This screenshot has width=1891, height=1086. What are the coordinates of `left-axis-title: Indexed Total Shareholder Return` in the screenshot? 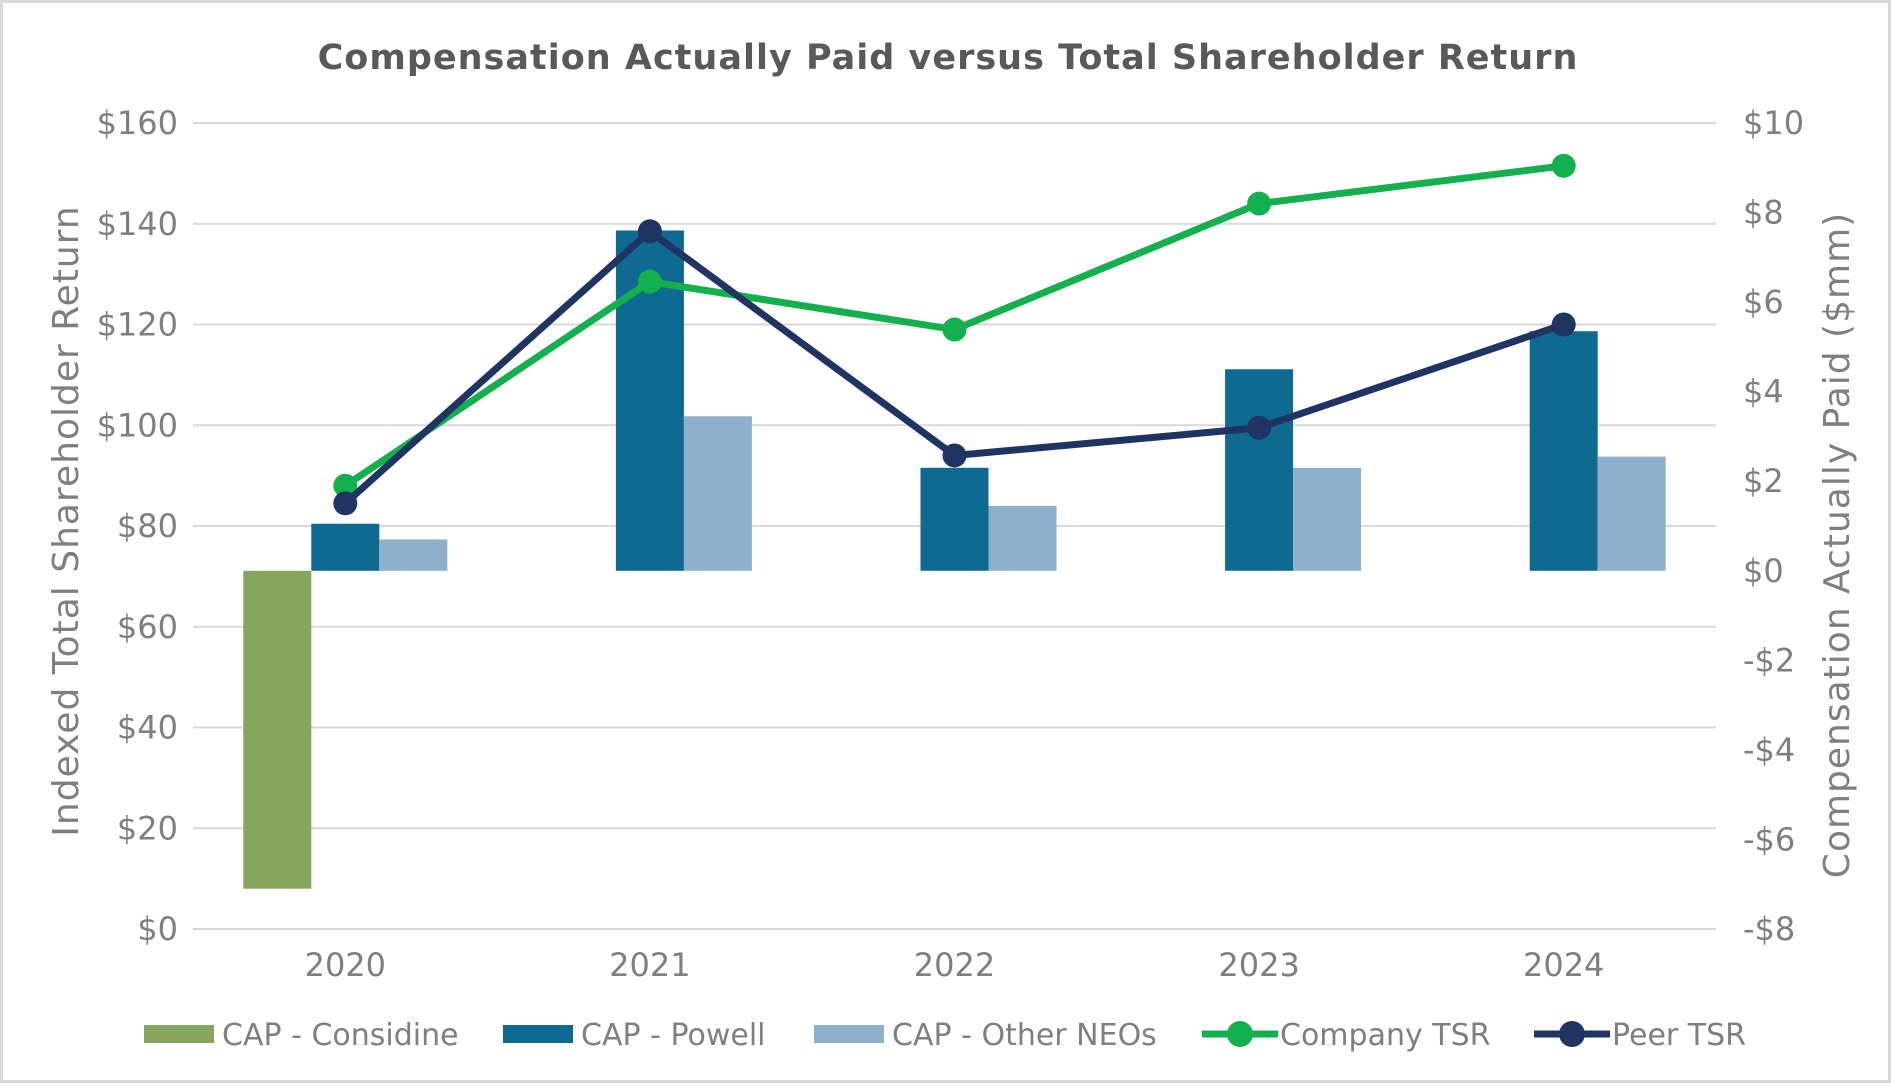 It's located at (66, 520).